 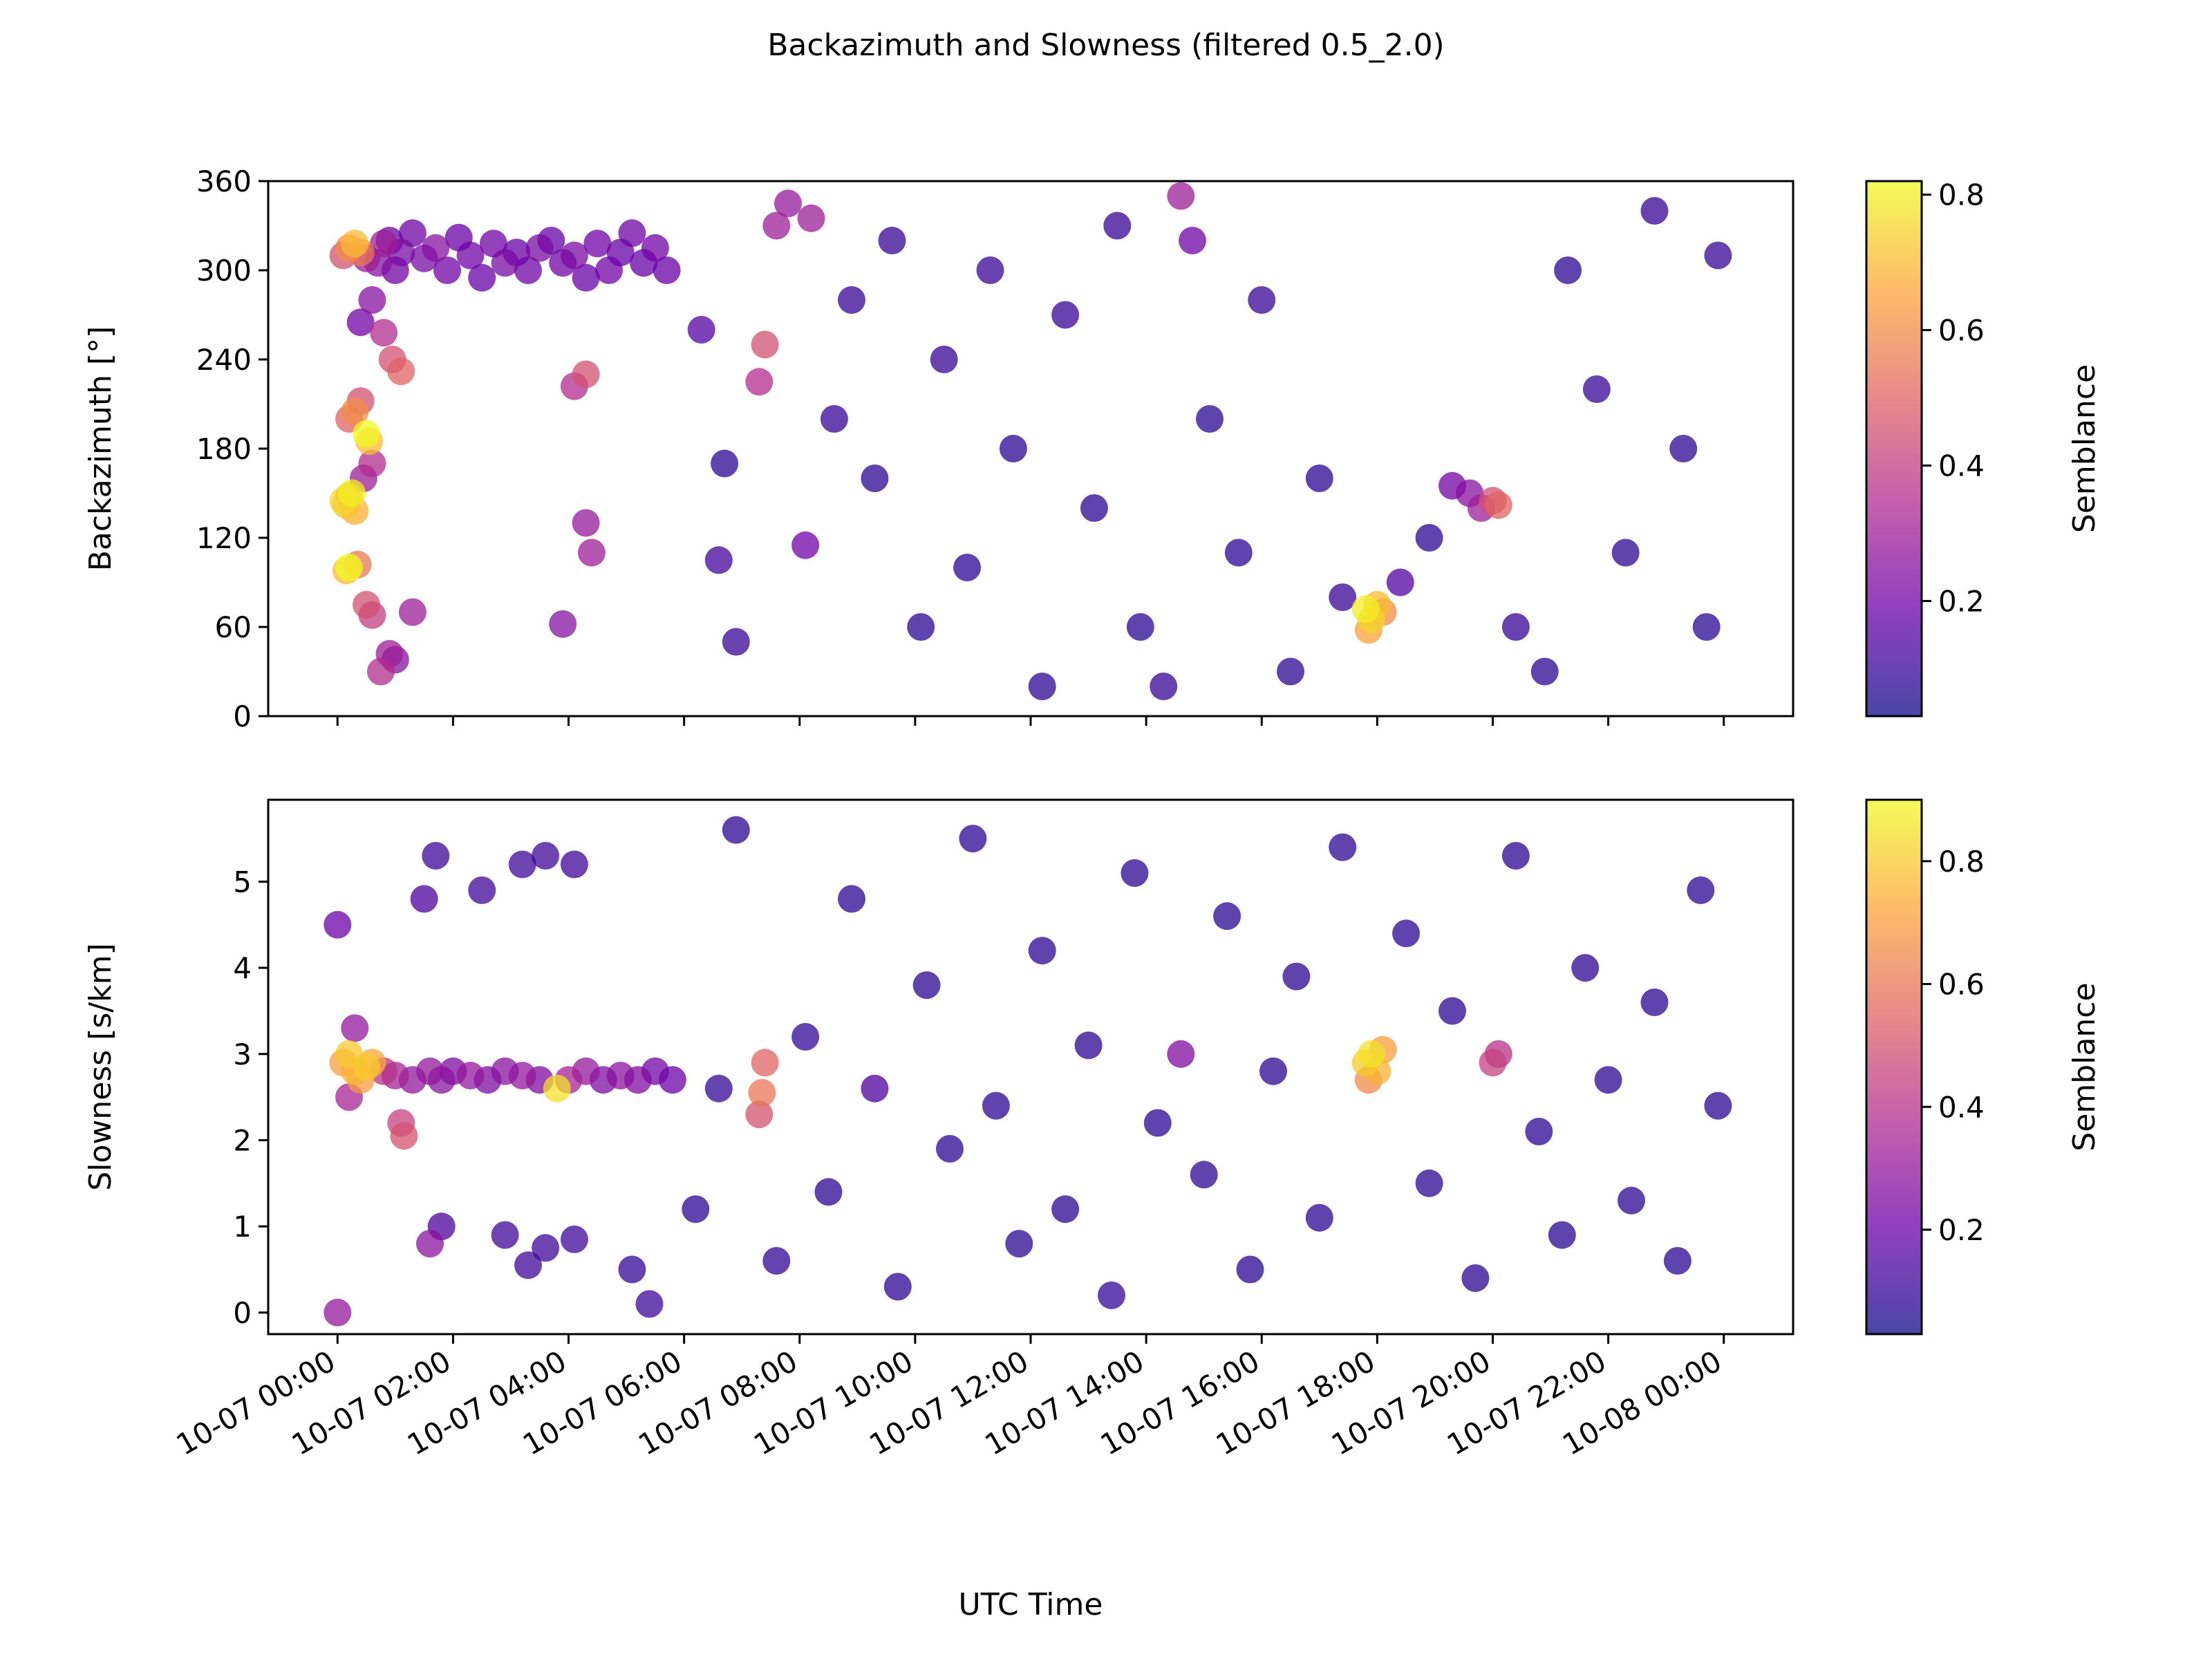 I want to click on y-axis-label: Backazimuth [°], so click(x=100, y=449).